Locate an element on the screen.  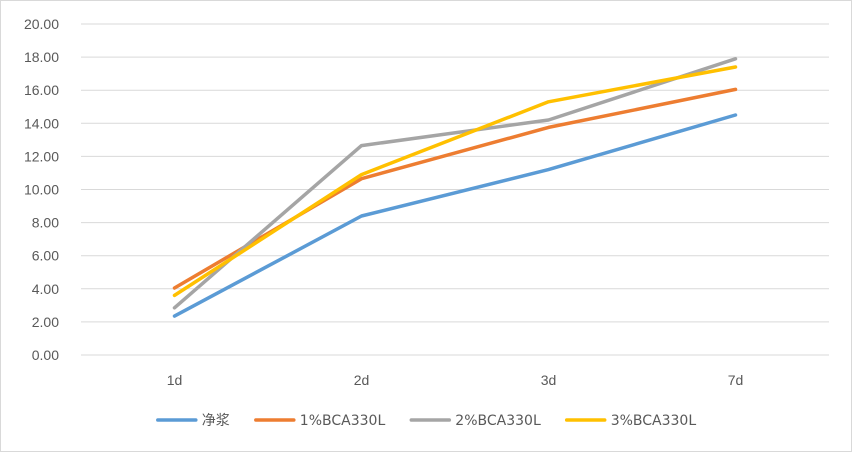
x-tick-label: 1d is located at coordinates (175, 380).